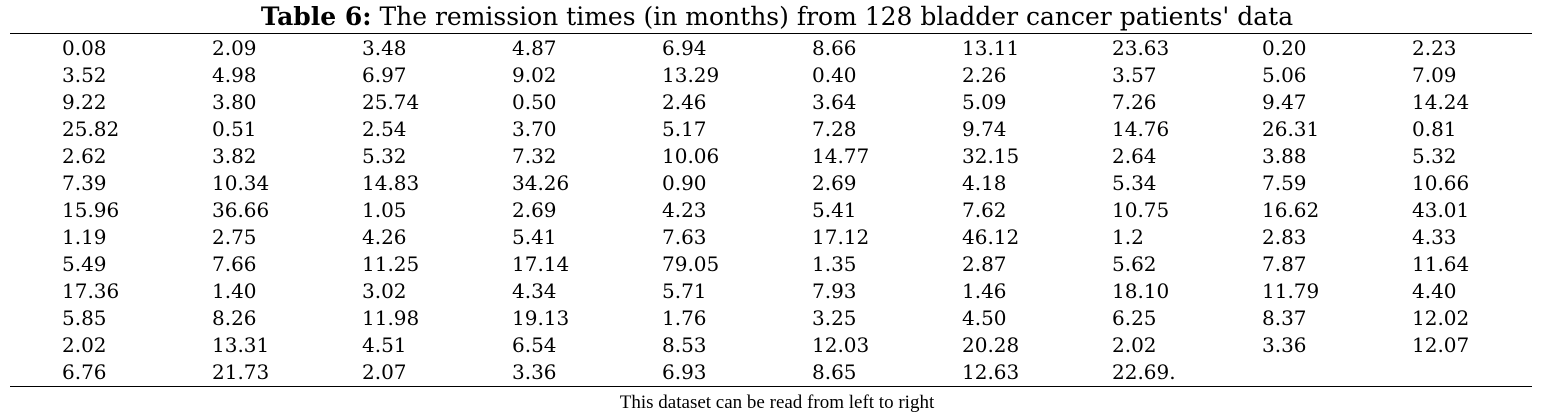 Image resolution: width=1554 pixels, height=416 pixels. What do you see at coordinates (534, 345) in the screenshot?
I see `table-cell: 6.54` at bounding box center [534, 345].